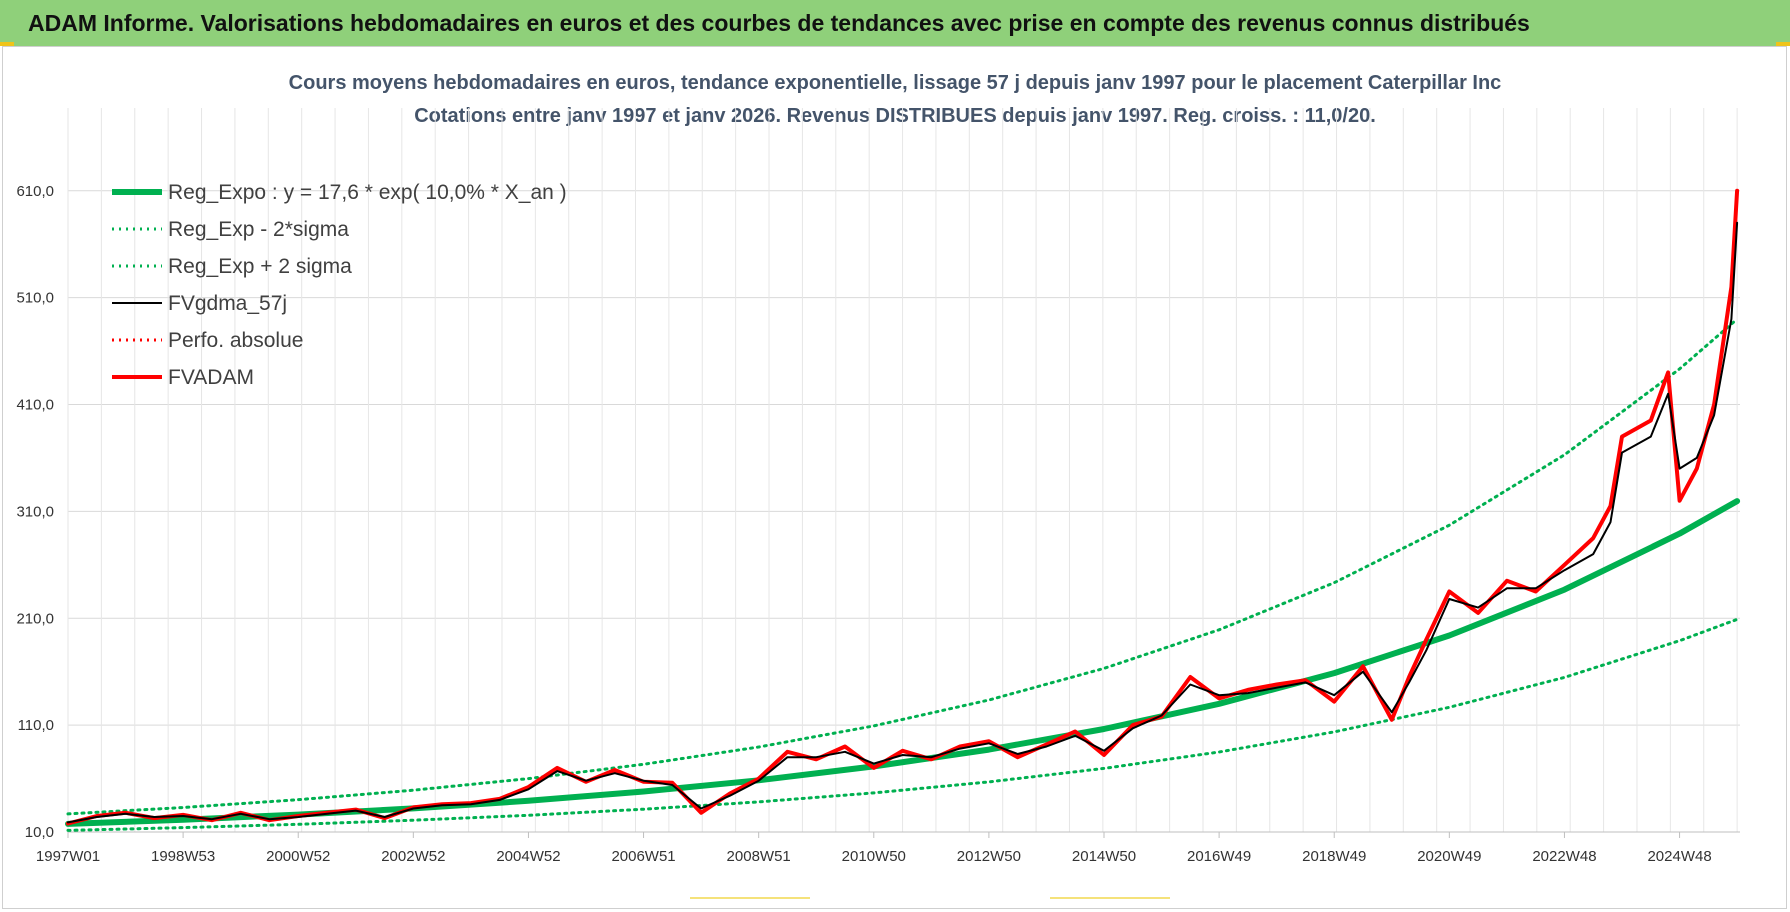 The width and height of the screenshot is (1790, 912). What do you see at coordinates (643, 856) in the screenshot?
I see `x-tick-label: 2006W51` at bounding box center [643, 856].